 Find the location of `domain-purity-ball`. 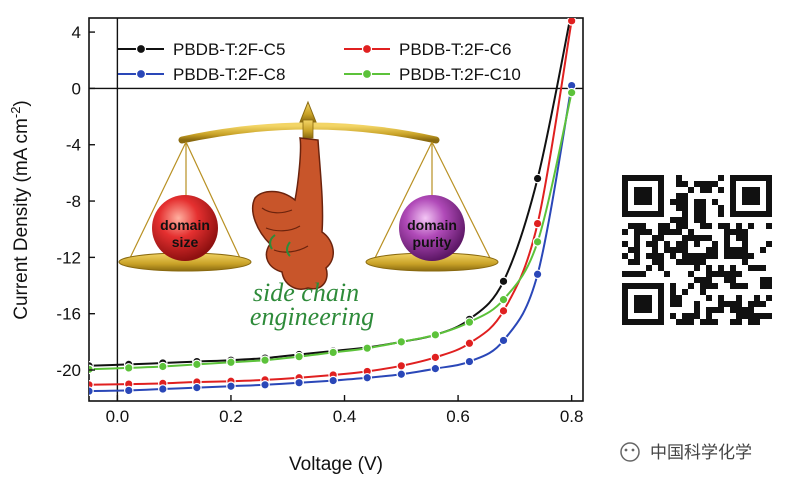

domain-purity-ball is located at coordinates (432, 228).